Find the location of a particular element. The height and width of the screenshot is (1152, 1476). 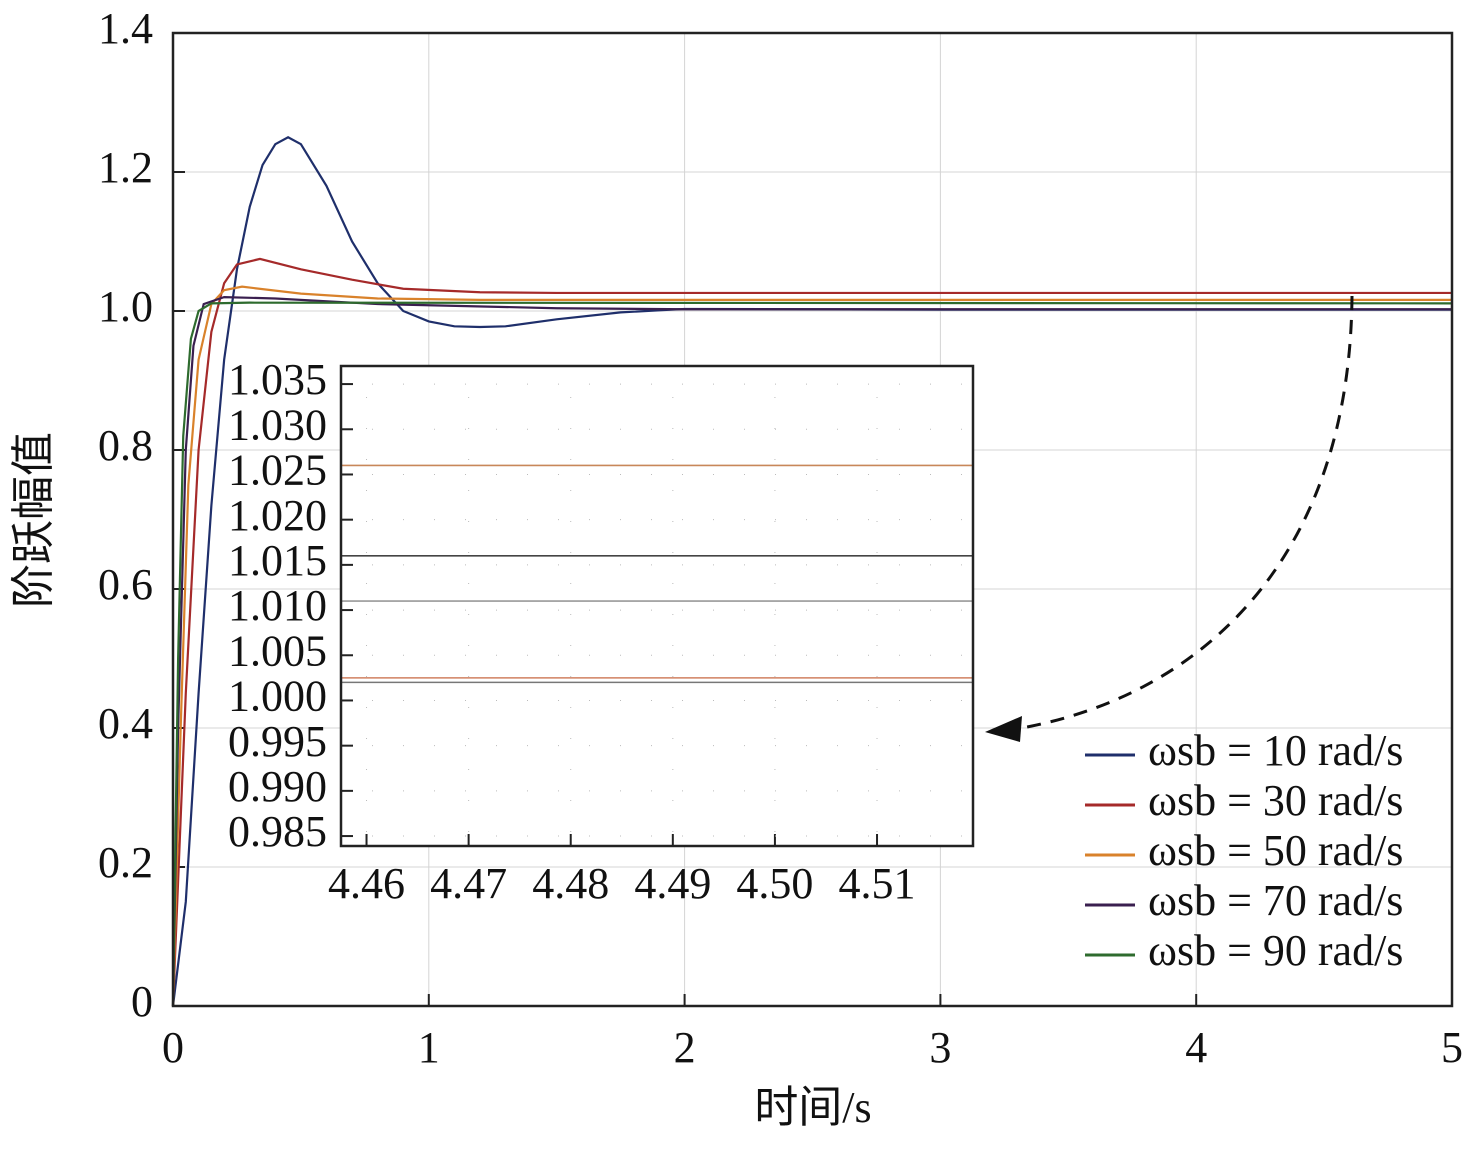

legend-label: ωsb = 50 rad/s is located at coordinates (1275, 850).